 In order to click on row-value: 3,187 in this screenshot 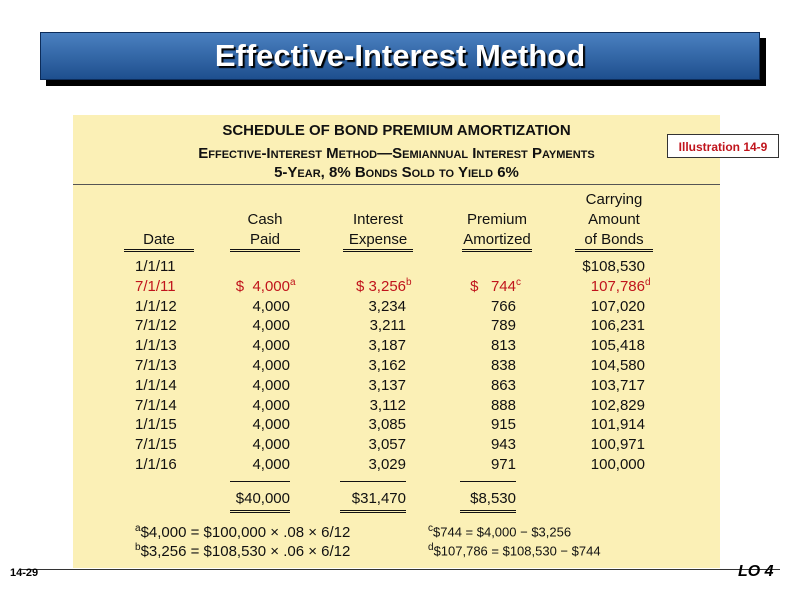, I will do `click(387, 346)`.